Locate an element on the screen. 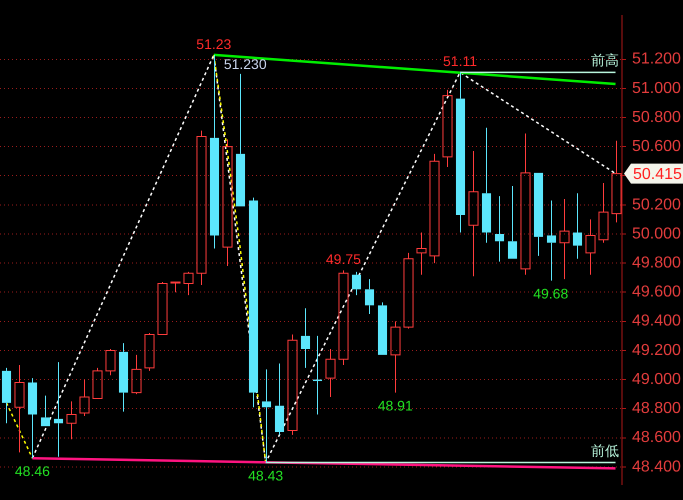 The height and width of the screenshot is (500, 683). y-tick-label: 48.800 is located at coordinates (657, 409).